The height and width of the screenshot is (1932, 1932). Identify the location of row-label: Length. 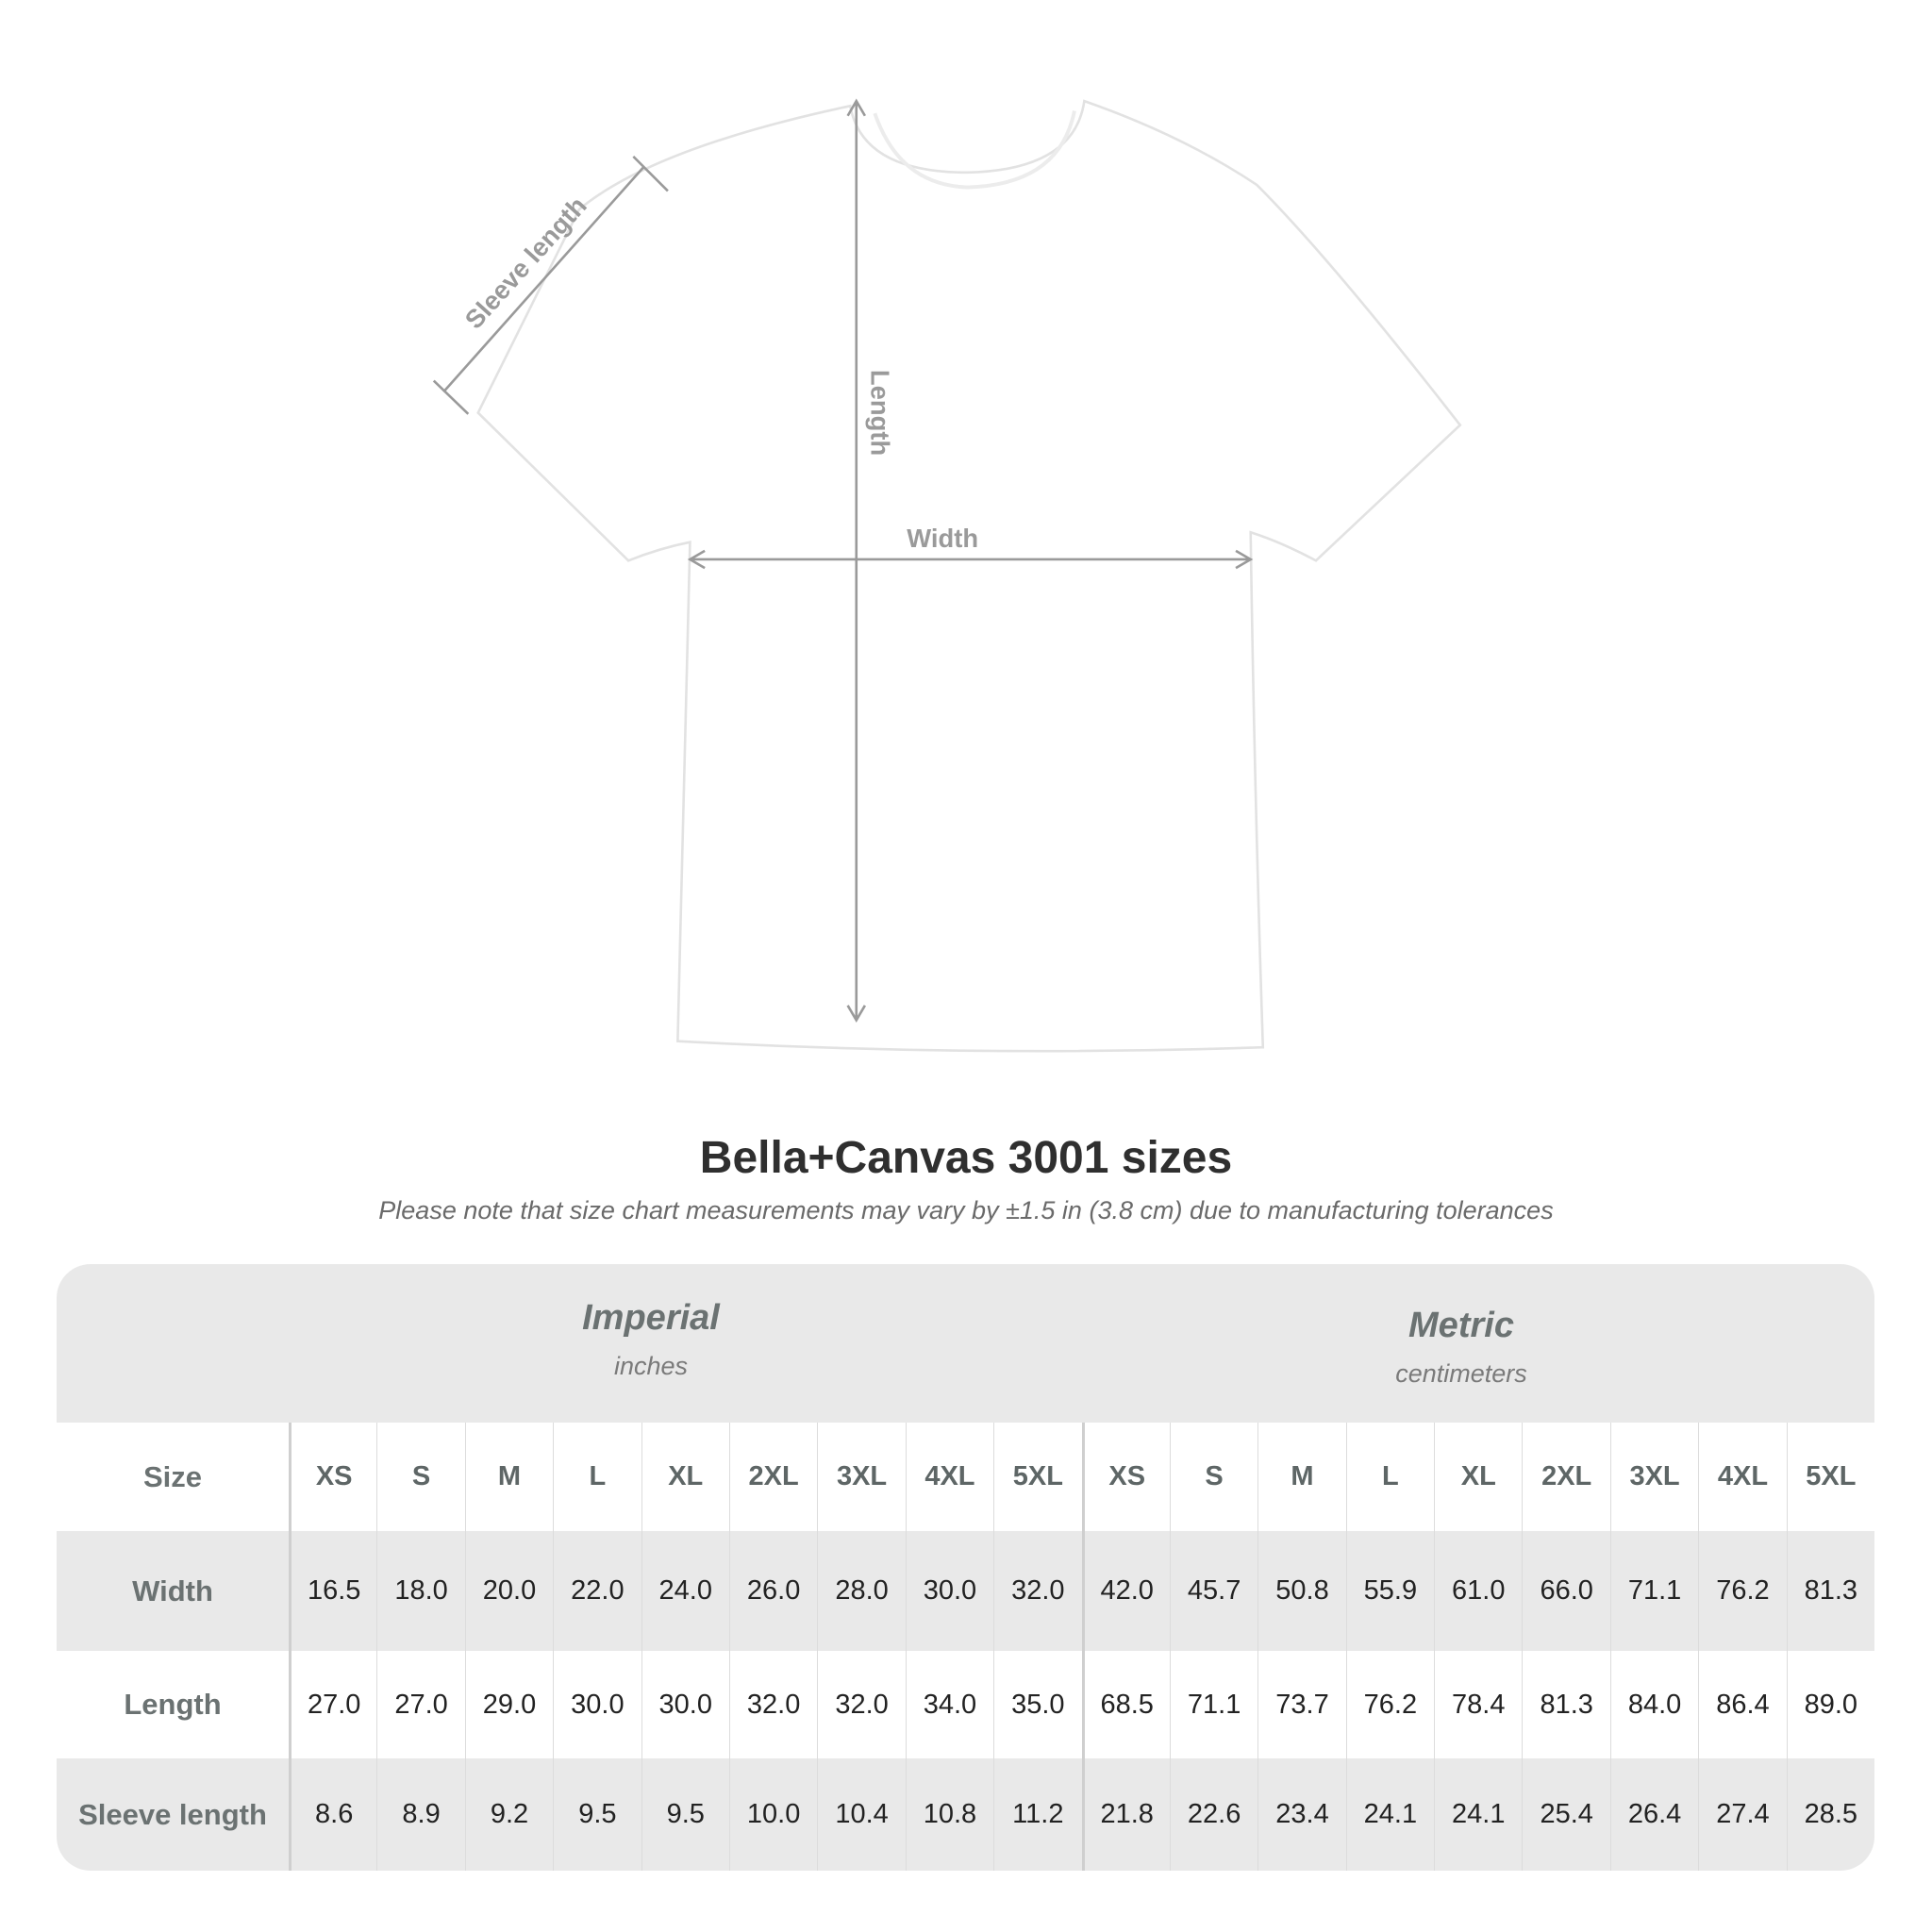
(173, 1704).